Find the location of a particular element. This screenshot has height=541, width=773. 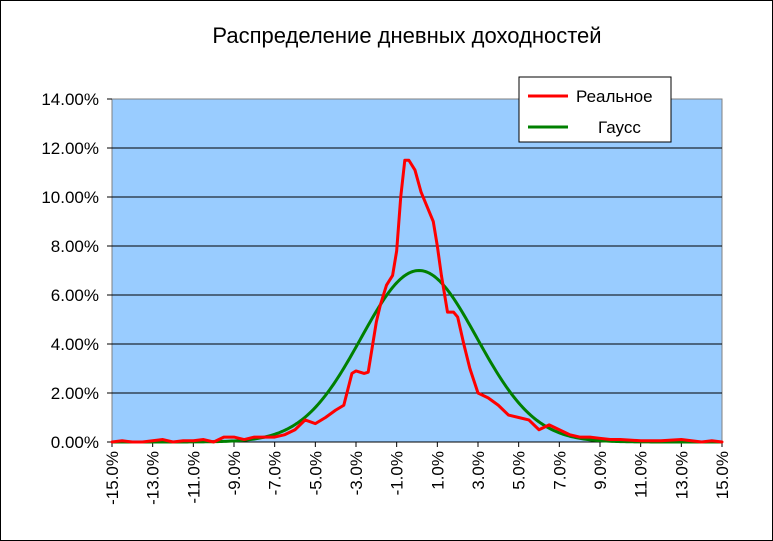

x-tick-label: -7.0% is located at coordinates (275, 473).